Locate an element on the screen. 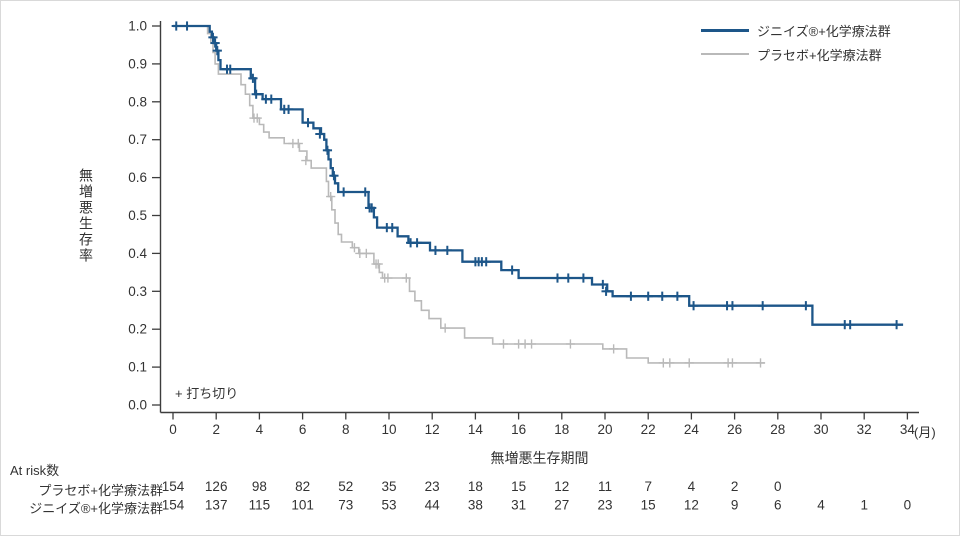  x-tick-label: 22 is located at coordinates (648, 429).